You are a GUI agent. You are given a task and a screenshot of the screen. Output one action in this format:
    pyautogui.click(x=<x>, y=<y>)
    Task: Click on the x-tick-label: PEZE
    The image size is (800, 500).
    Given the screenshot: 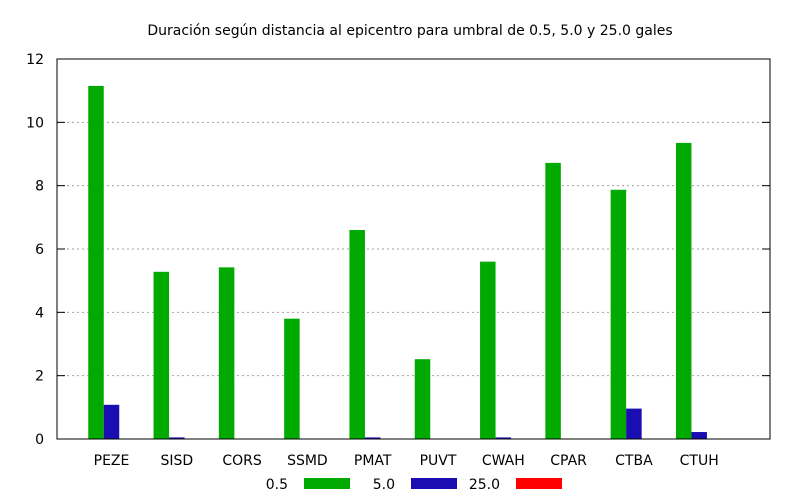 What is the action you would take?
    pyautogui.click(x=112, y=461)
    